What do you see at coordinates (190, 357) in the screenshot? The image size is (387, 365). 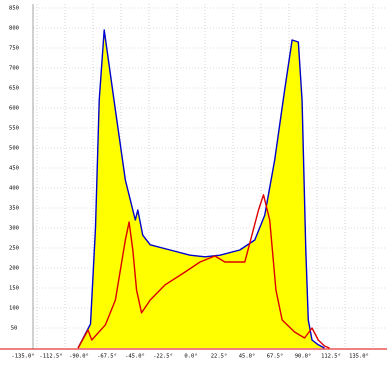 I see `x-tick-label: 0.0°` at bounding box center [190, 357].